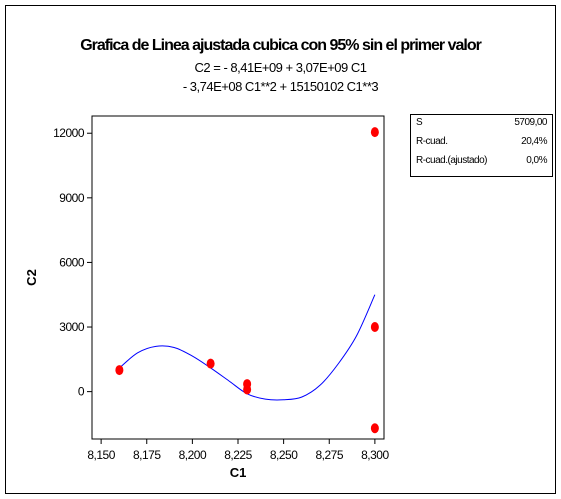 The width and height of the screenshot is (561, 499). I want to click on equation-line-1: C2 = - 8,41E+09 + 3,07E+09 C1, so click(280, 67).